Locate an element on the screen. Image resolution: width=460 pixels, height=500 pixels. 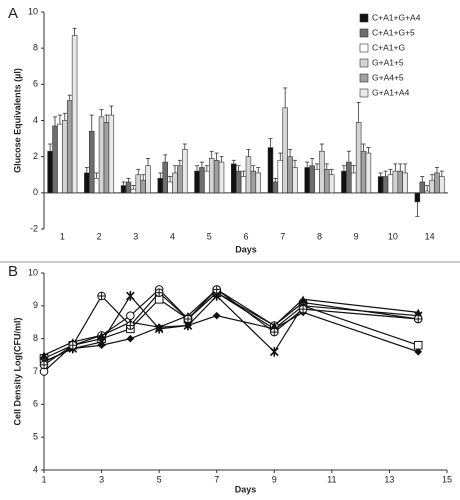
legend-label: C+A1+G+5 is located at coordinates (393, 32).